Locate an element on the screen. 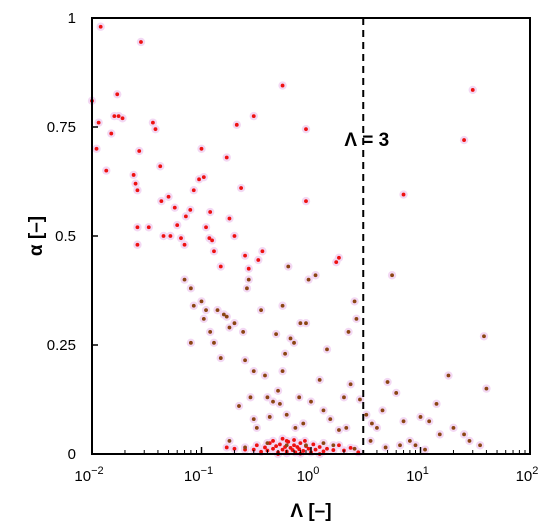 This screenshot has height=527, width=550. x-tick-label: 10¹ is located at coordinates (417, 475).